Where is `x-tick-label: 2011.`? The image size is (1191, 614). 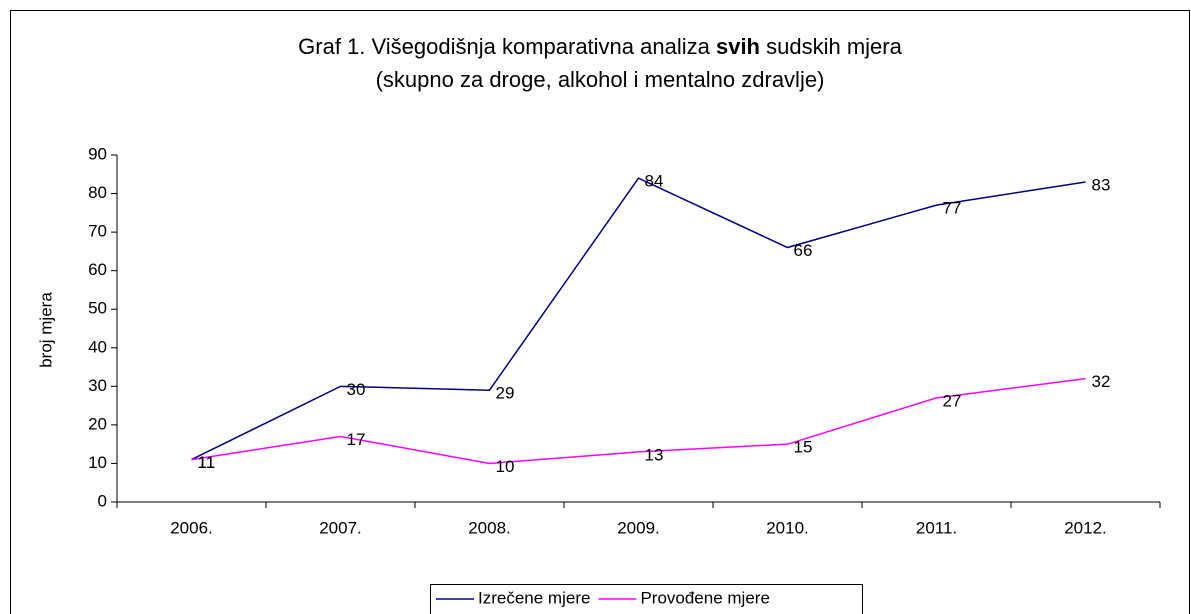
x-tick-label: 2011. is located at coordinates (936, 527).